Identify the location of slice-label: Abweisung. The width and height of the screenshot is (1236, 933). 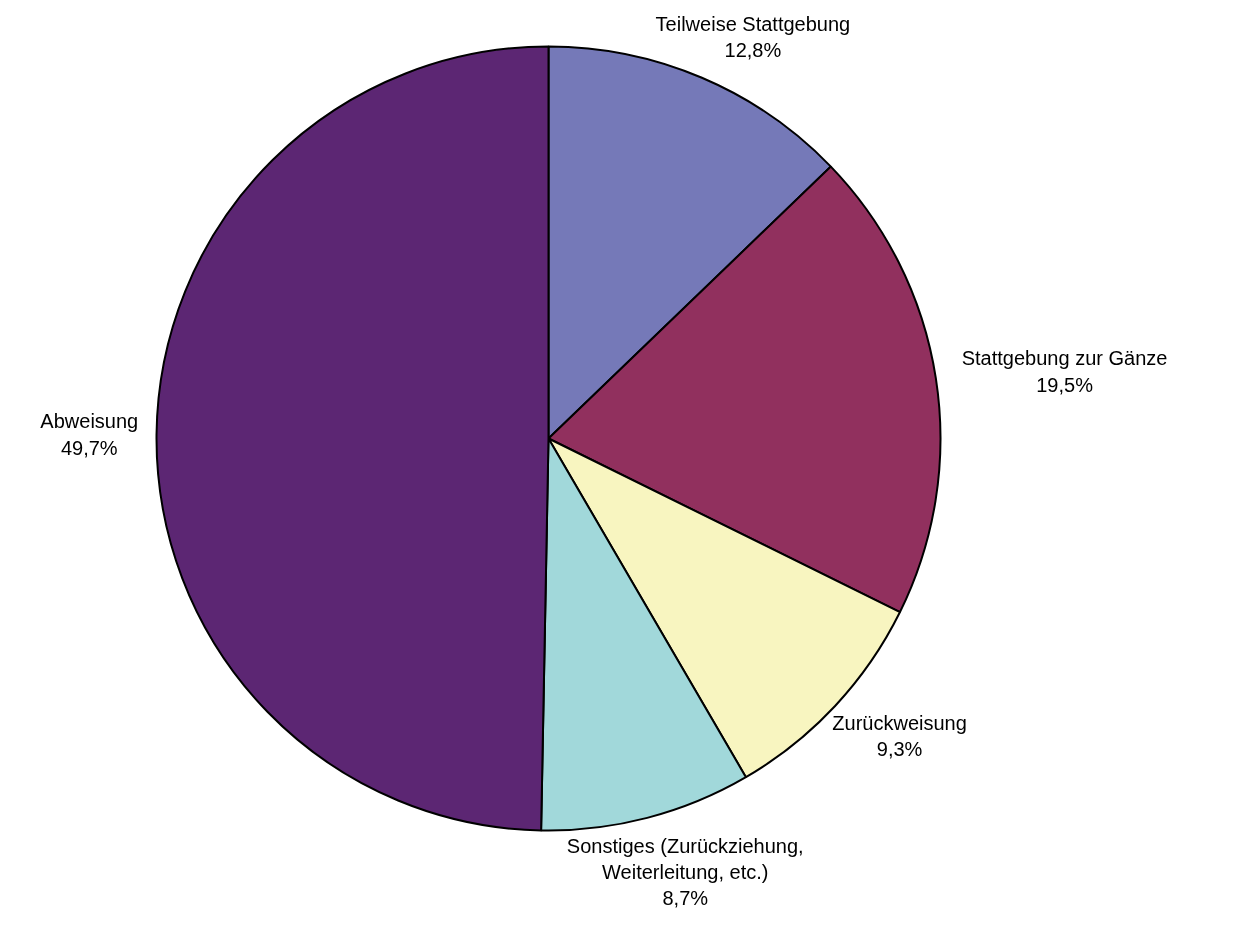
(89, 421).